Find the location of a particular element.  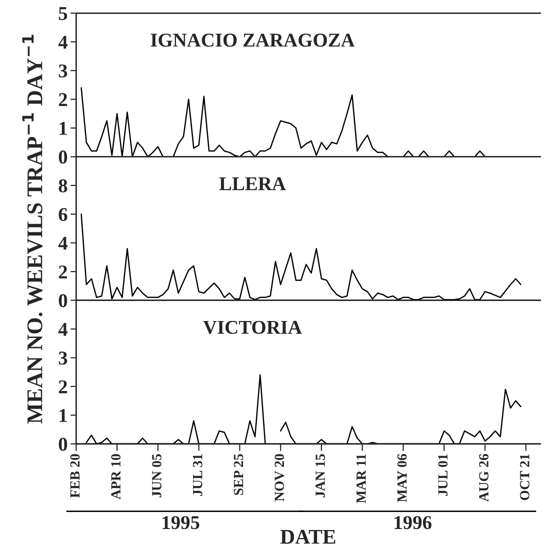

x-tick-label: JUL 31 is located at coordinates (197, 475).